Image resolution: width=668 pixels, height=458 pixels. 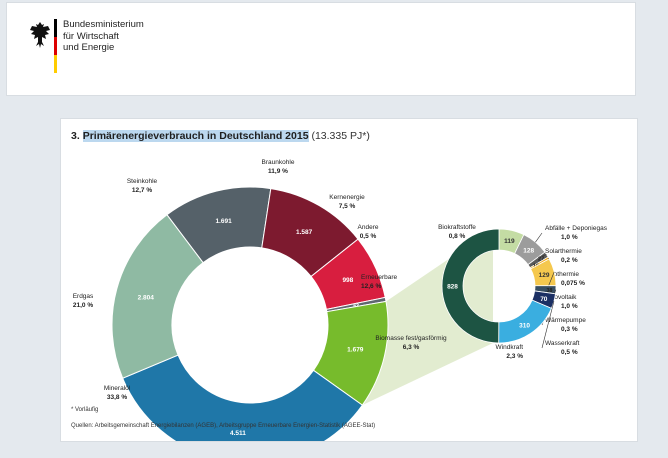 I want to click on share-label-erdgas: 21,0 %, so click(x=83, y=305).